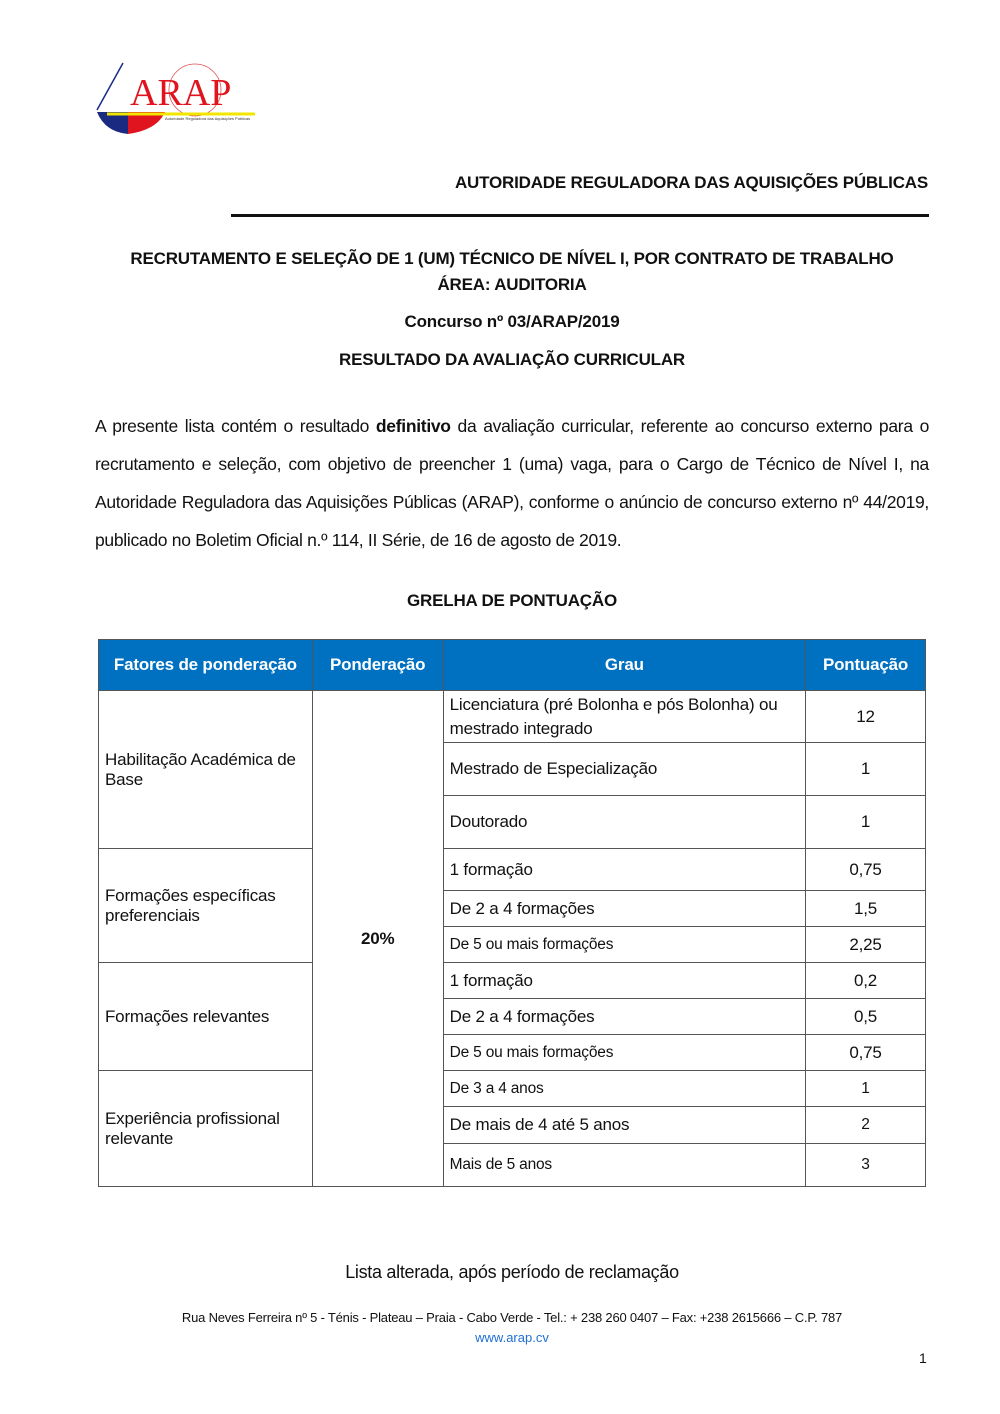 Image resolution: width=1000 pixels, height=1414 pixels. Describe the element at coordinates (865, 908) in the screenshot. I see `points-cell: 1,5` at that location.